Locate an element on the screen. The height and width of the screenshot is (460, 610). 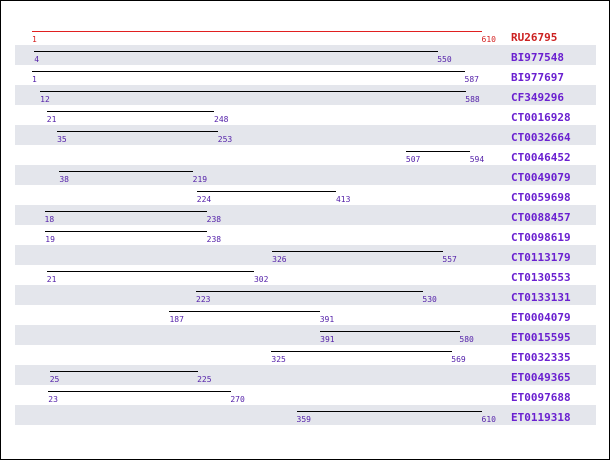
sequence-id-link: CT0016928 is located at coordinates (541, 117).